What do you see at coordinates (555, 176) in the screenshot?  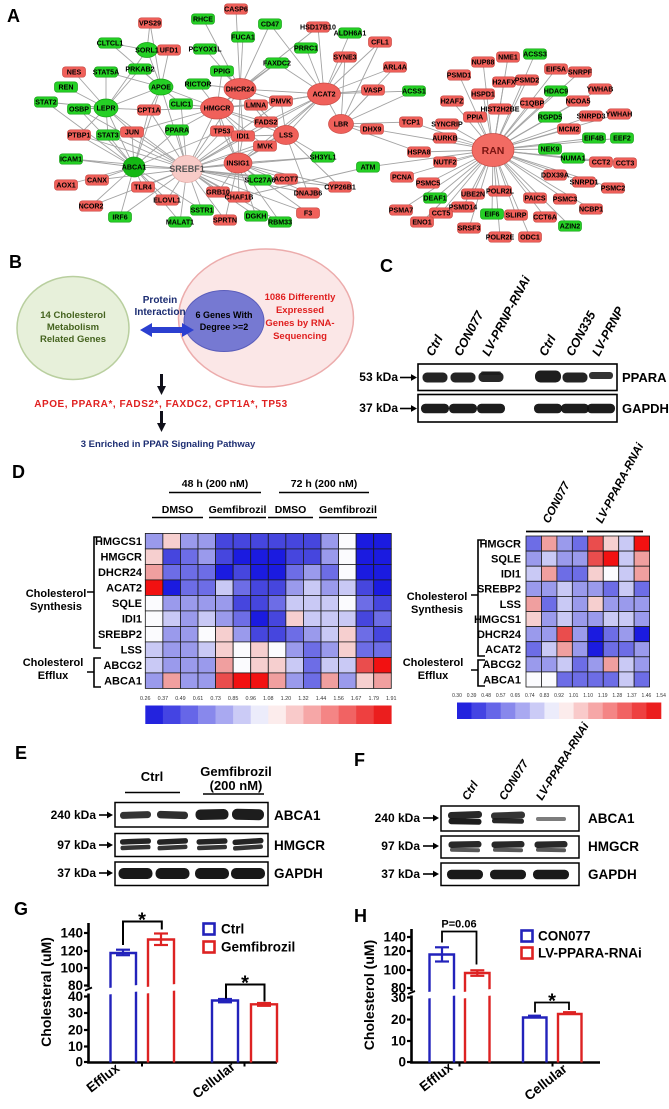 I see `svg-text: DDX39A` at bounding box center [555, 176].